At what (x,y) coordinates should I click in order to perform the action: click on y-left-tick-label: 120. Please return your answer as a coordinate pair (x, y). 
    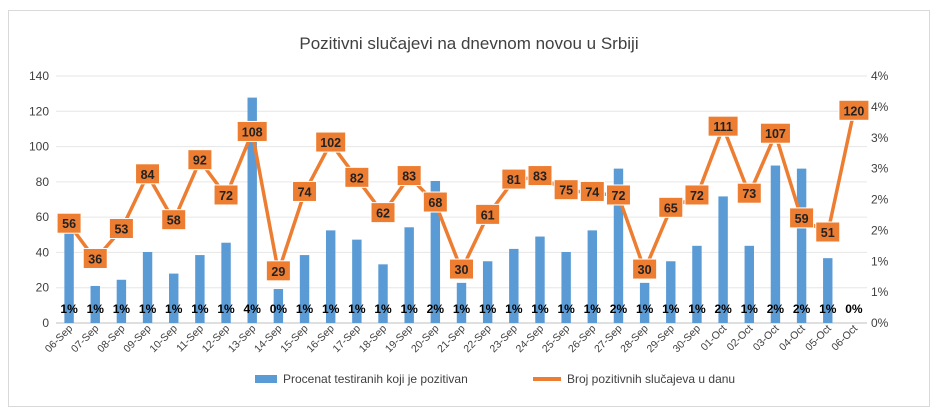
    Looking at the image, I should click on (39, 111).